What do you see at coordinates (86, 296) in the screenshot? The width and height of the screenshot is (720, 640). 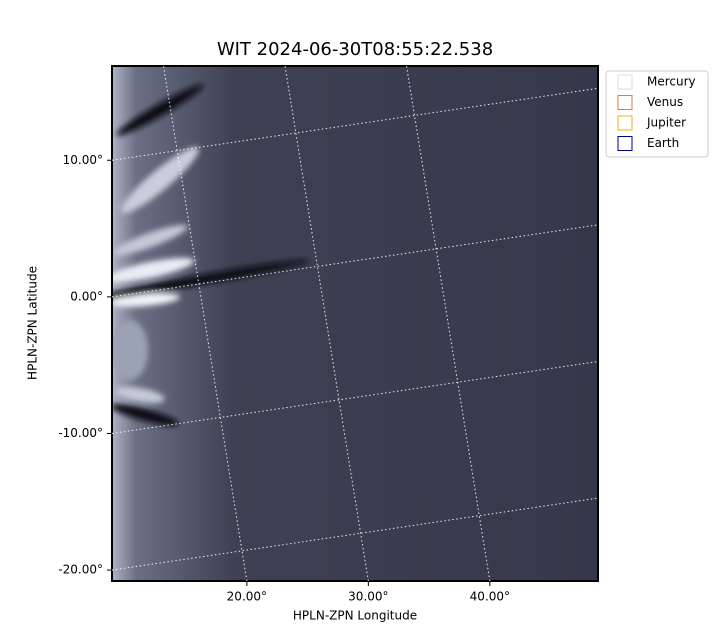 I see `y-tick-label: 0.00°` at bounding box center [86, 296].